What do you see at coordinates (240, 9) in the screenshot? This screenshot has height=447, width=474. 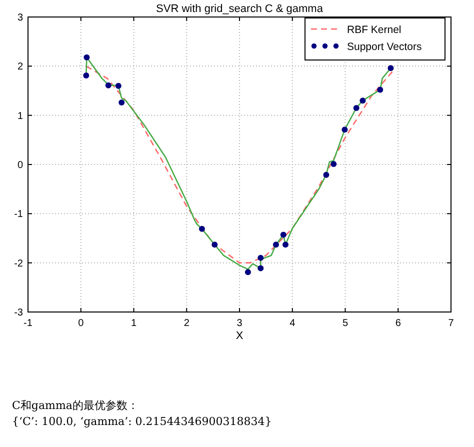 I see `chart-title: SVR with grid_search C & gamma` at bounding box center [240, 9].